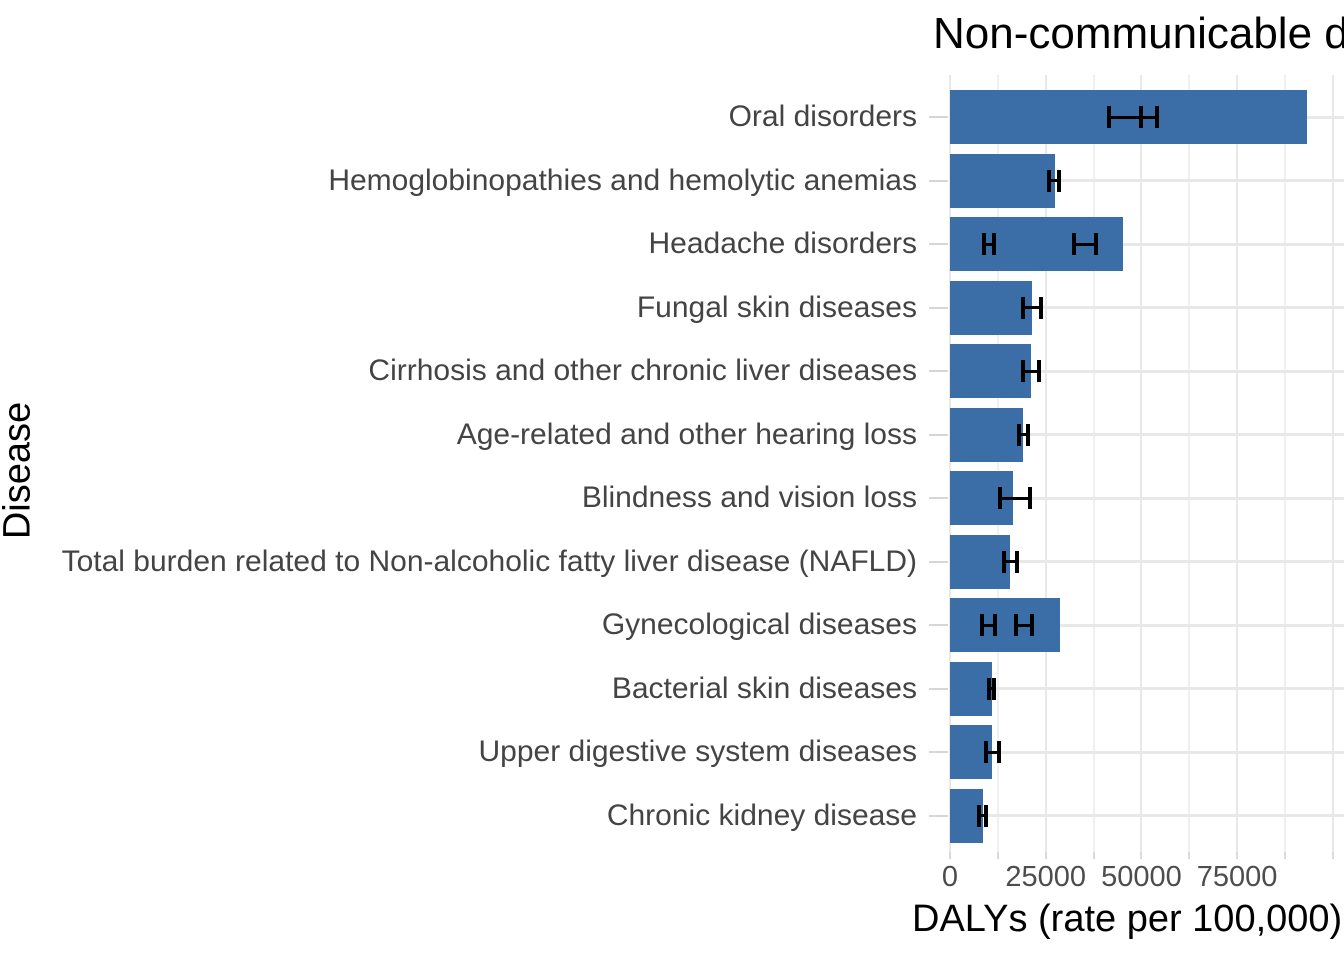 This screenshot has width=1344, height=960. Describe the element at coordinates (622, 180) in the screenshot. I see `category-label: Hemoglobinopathies and hemolytic anemias` at that location.